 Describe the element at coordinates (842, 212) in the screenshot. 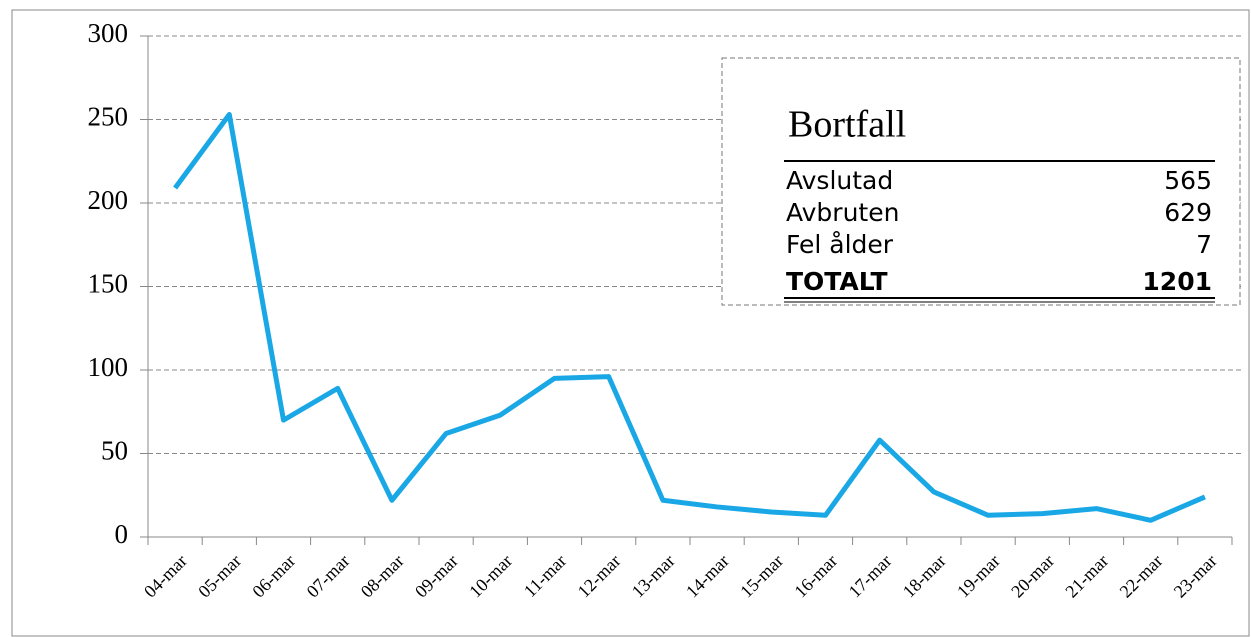

I see `table-label: Avbruten` at that location.